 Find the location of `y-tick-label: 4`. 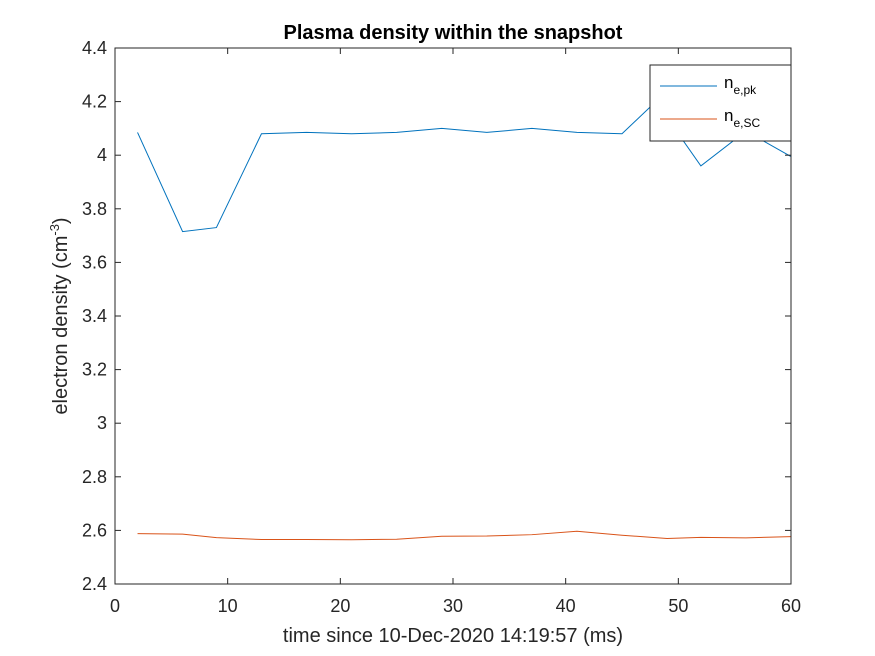

y-tick-label: 4 is located at coordinates (102, 155).